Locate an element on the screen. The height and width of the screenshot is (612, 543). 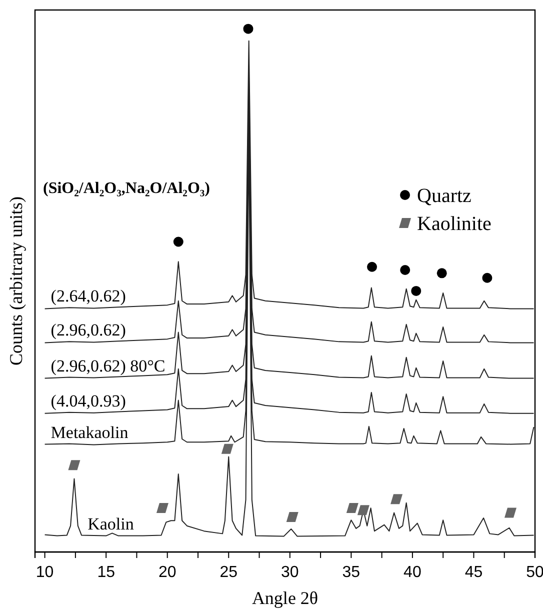
series-label: (2.96,0.62) is located at coordinates (88, 330).